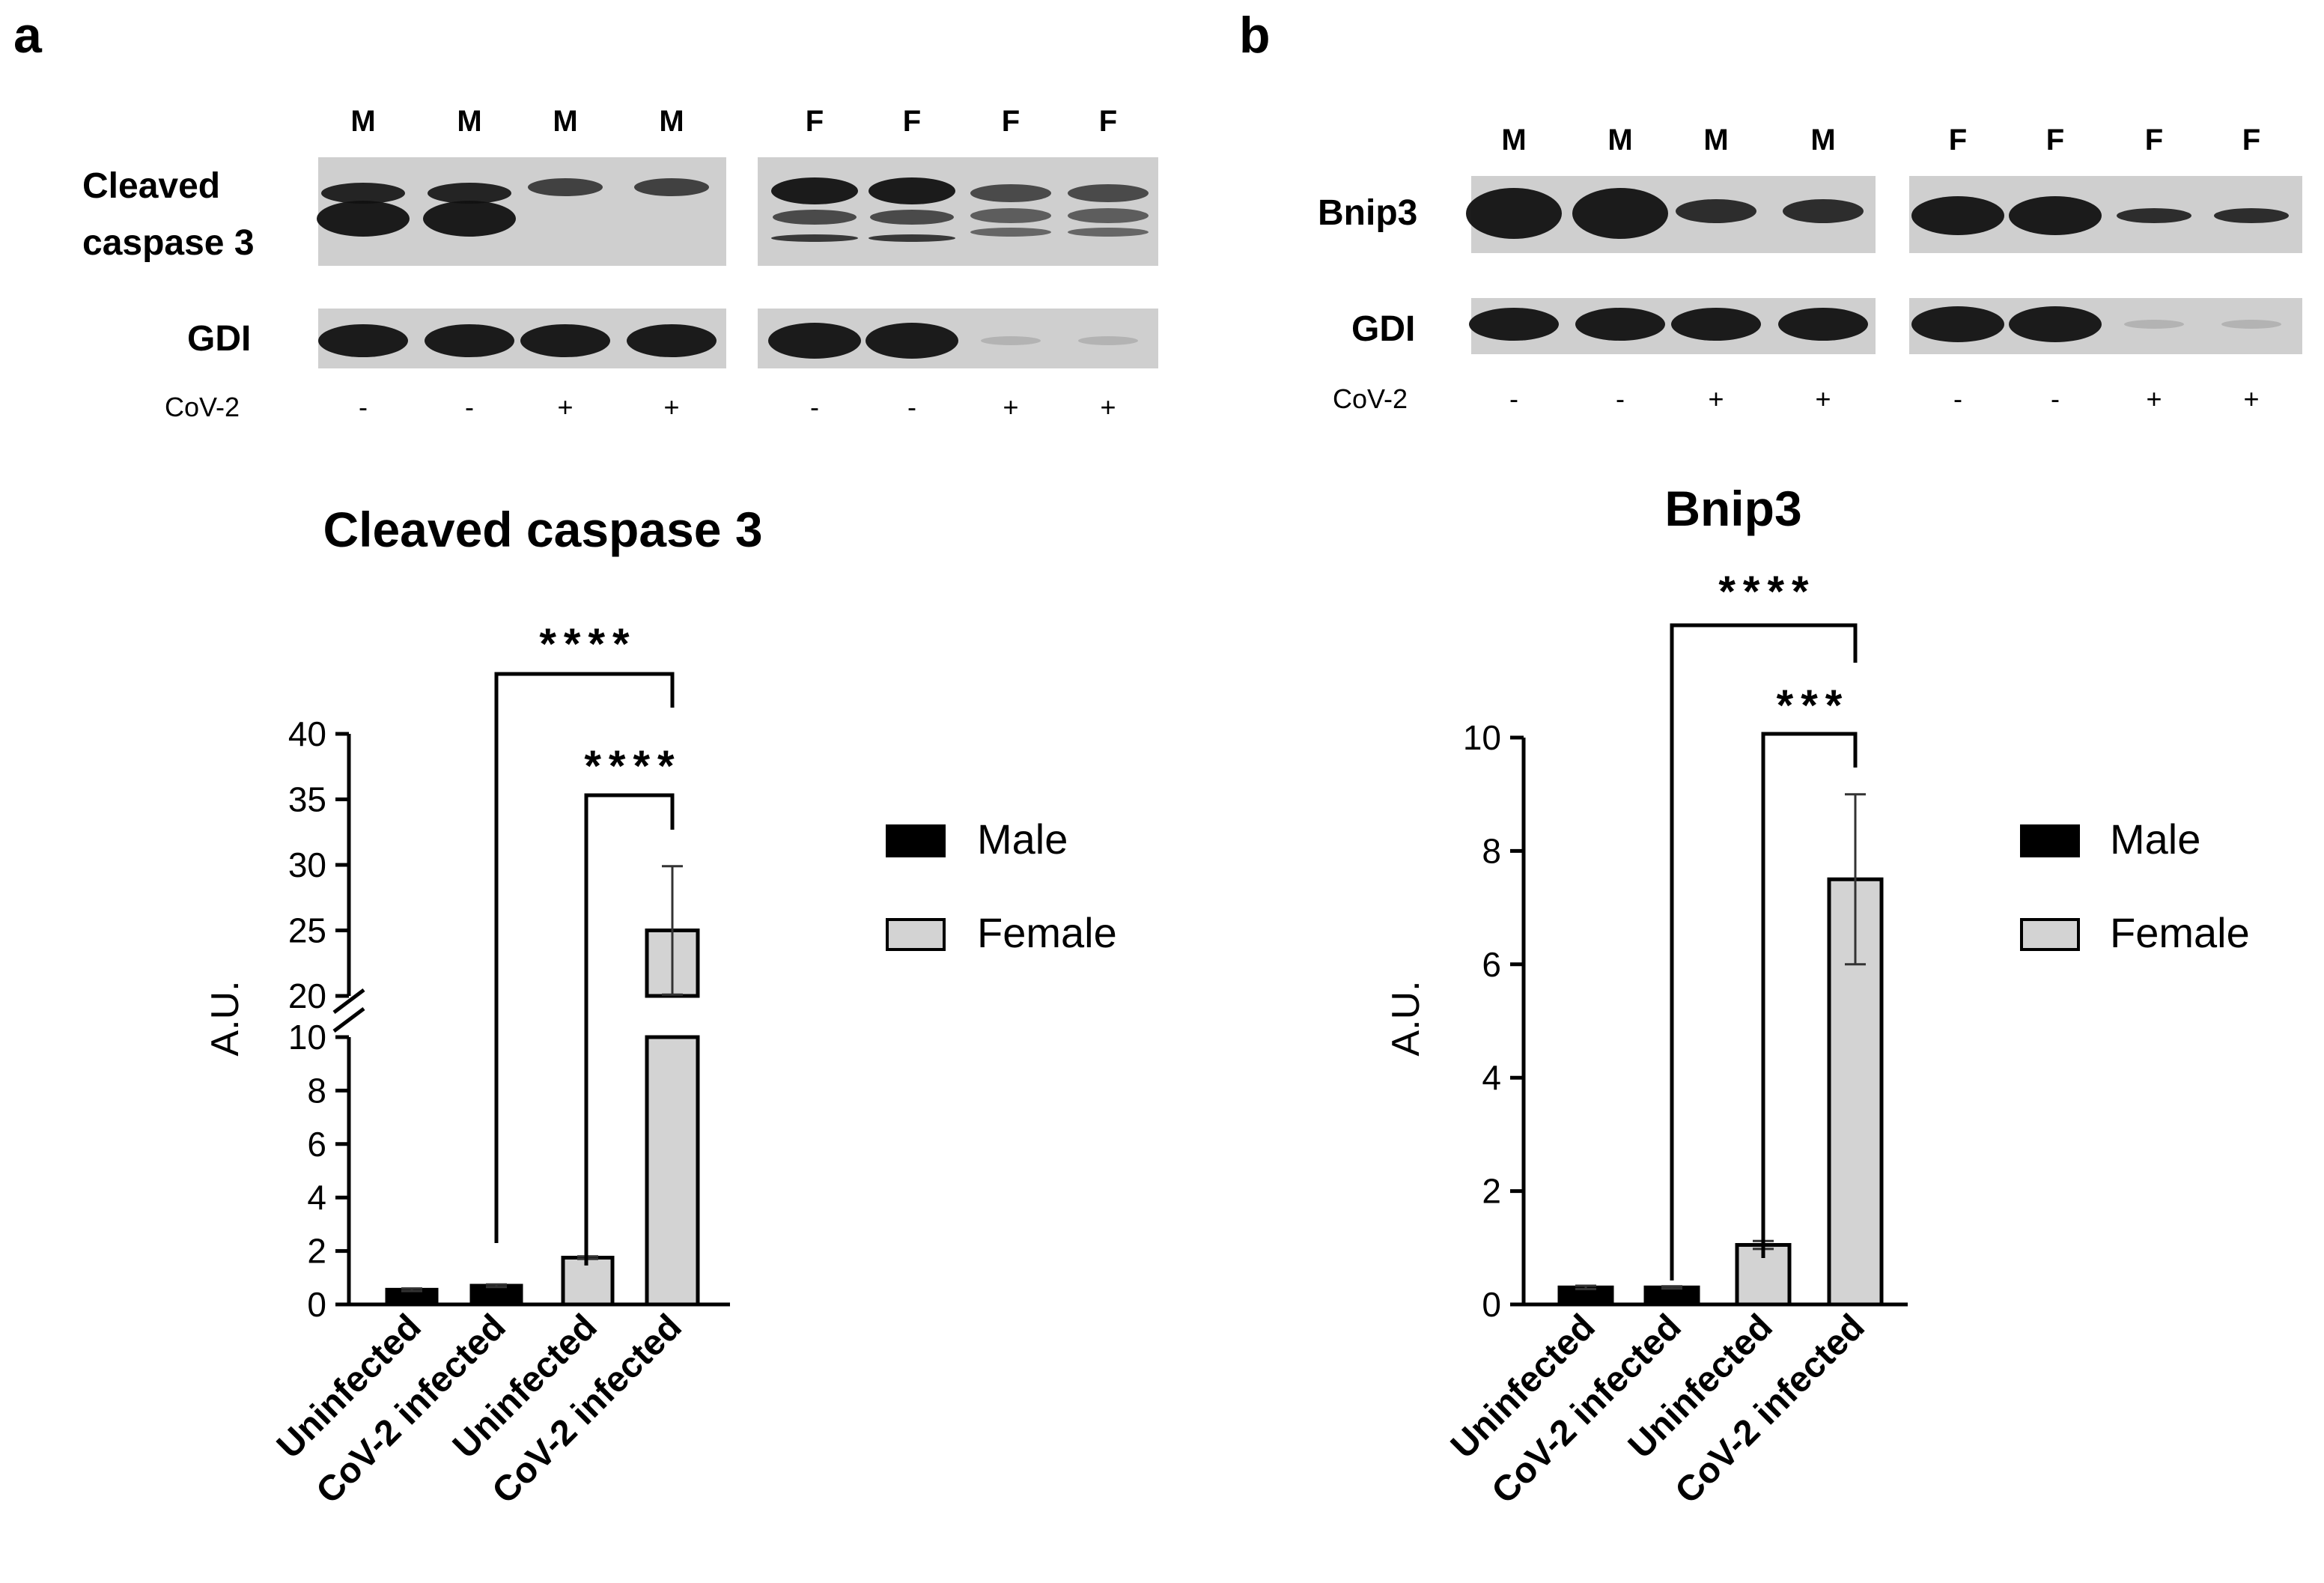  I want to click on y-tick-label: 25, so click(307, 931).